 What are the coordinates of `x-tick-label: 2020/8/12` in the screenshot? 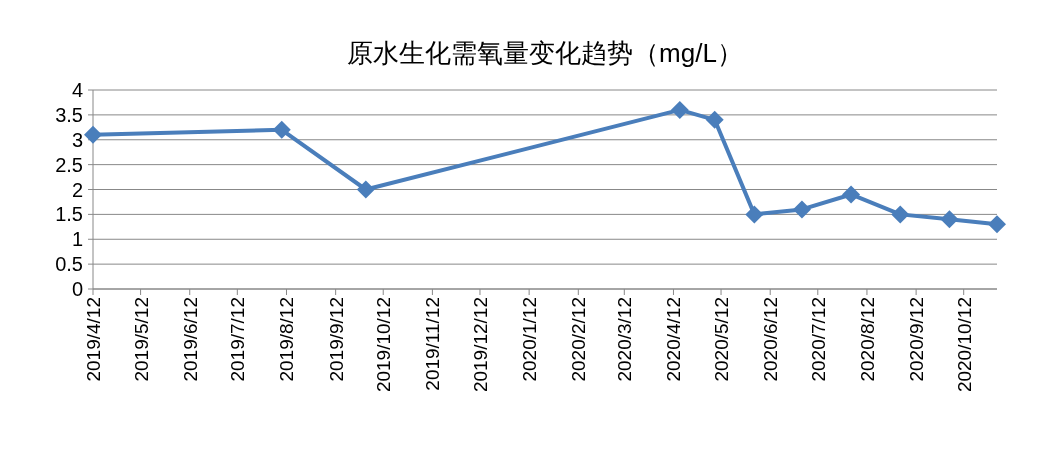 It's located at (867, 339).